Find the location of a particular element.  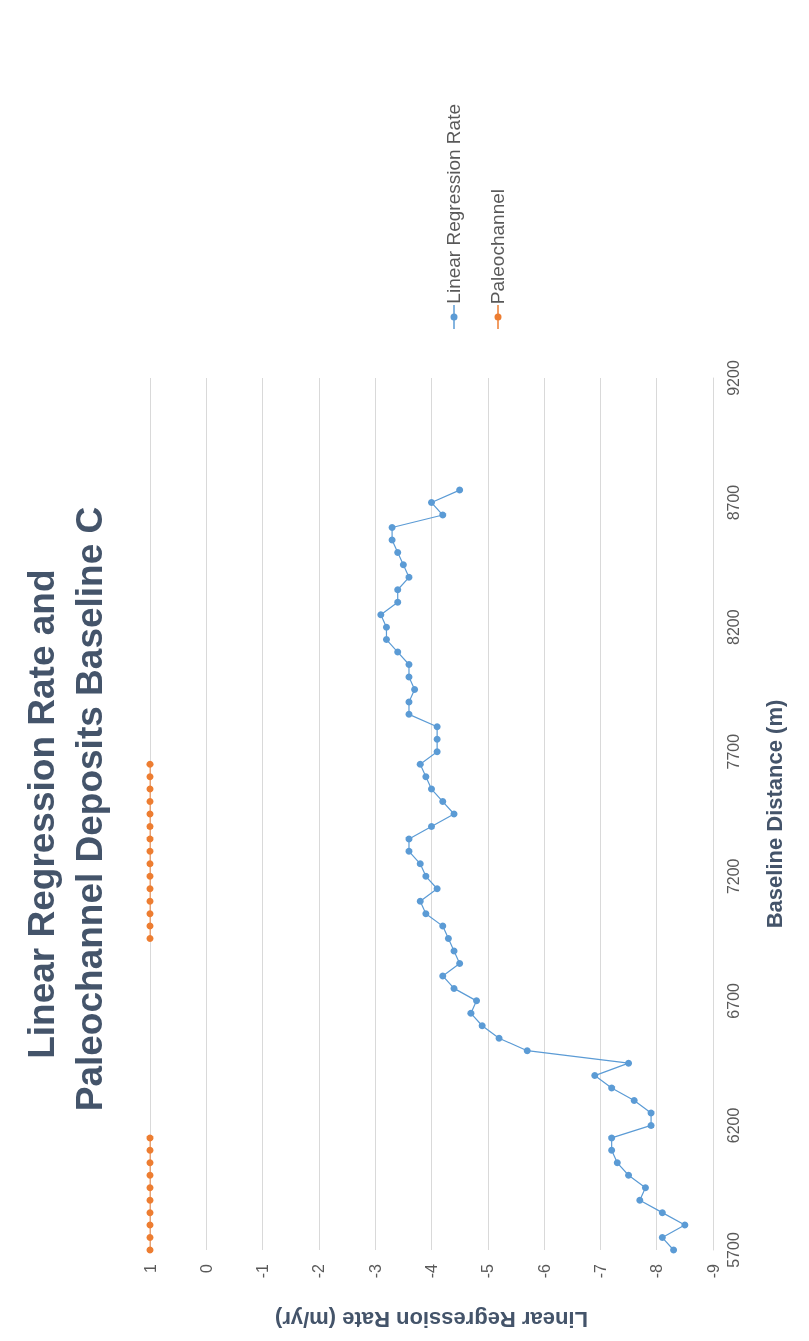

x-tick-label: -7 is located at coordinates (600, 1271).